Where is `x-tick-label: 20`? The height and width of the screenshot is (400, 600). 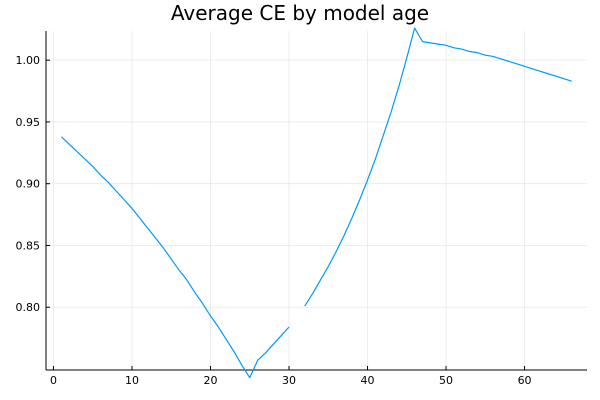
x-tick-label: 20 is located at coordinates (210, 380).